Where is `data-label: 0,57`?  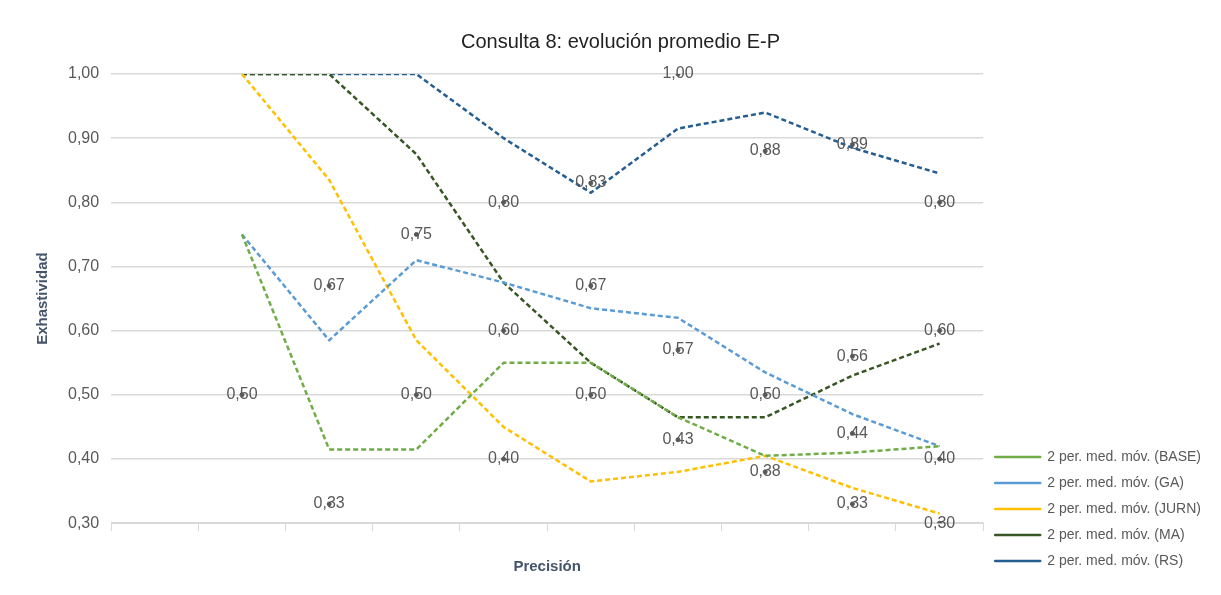
data-label: 0,57 is located at coordinates (678, 349).